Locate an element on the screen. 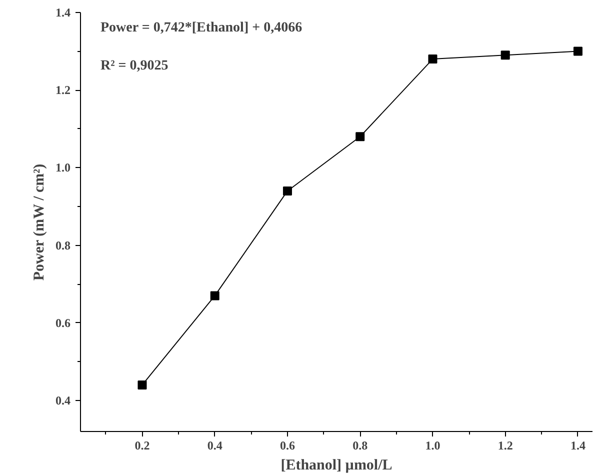 This screenshot has width=606, height=476. y-tick-label: 0.6 is located at coordinates (63, 323).